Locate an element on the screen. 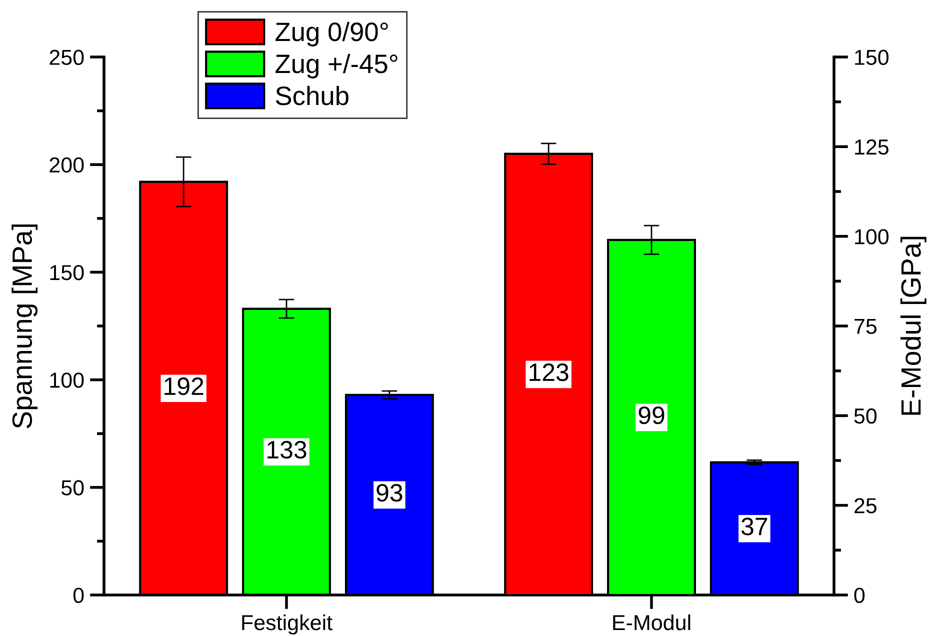 This screenshot has height=636, width=928. data-label: 133 is located at coordinates (287, 449).